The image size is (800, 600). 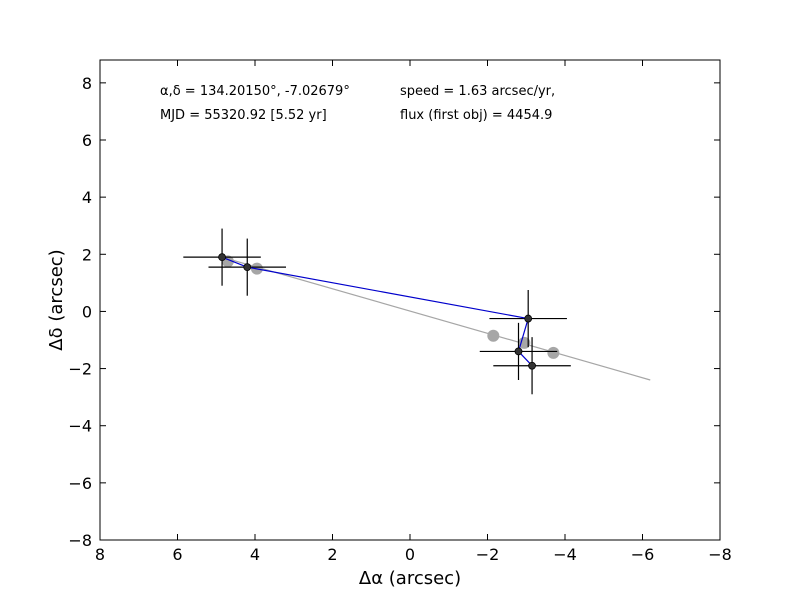 What do you see at coordinates (80, 369) in the screenshot?
I see `y-tick-label: −2` at bounding box center [80, 369].